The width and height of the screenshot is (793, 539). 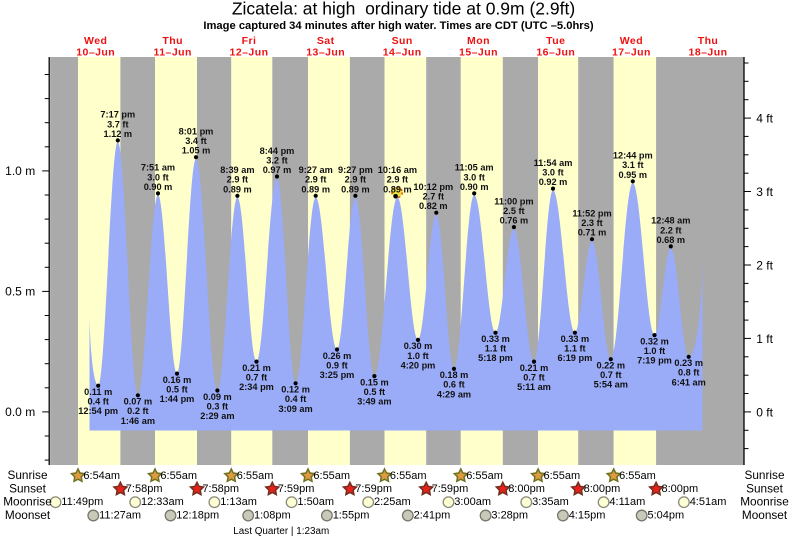 I want to click on svg-text: 3.0 ft, so click(x=473, y=177).